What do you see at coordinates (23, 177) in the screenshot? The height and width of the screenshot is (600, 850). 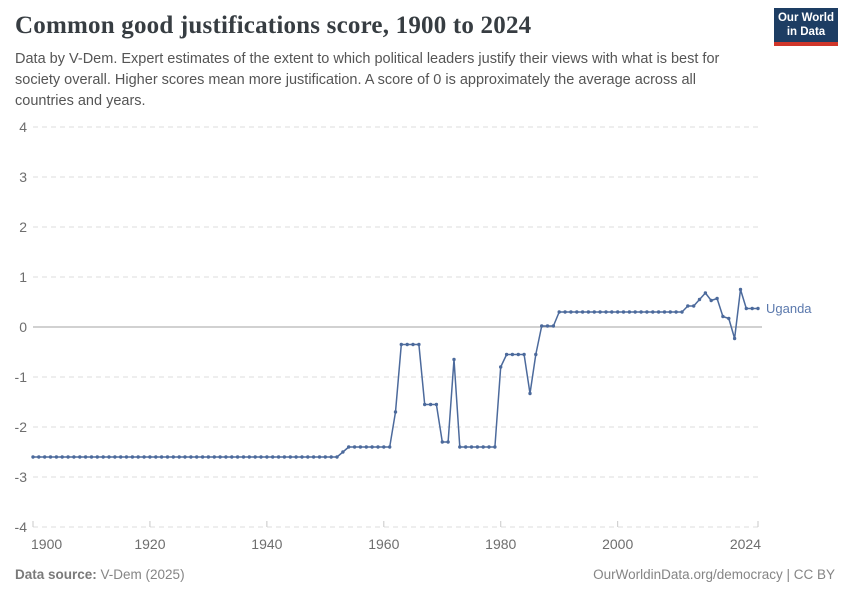 I see `y-tick-label: 3` at bounding box center [23, 177].